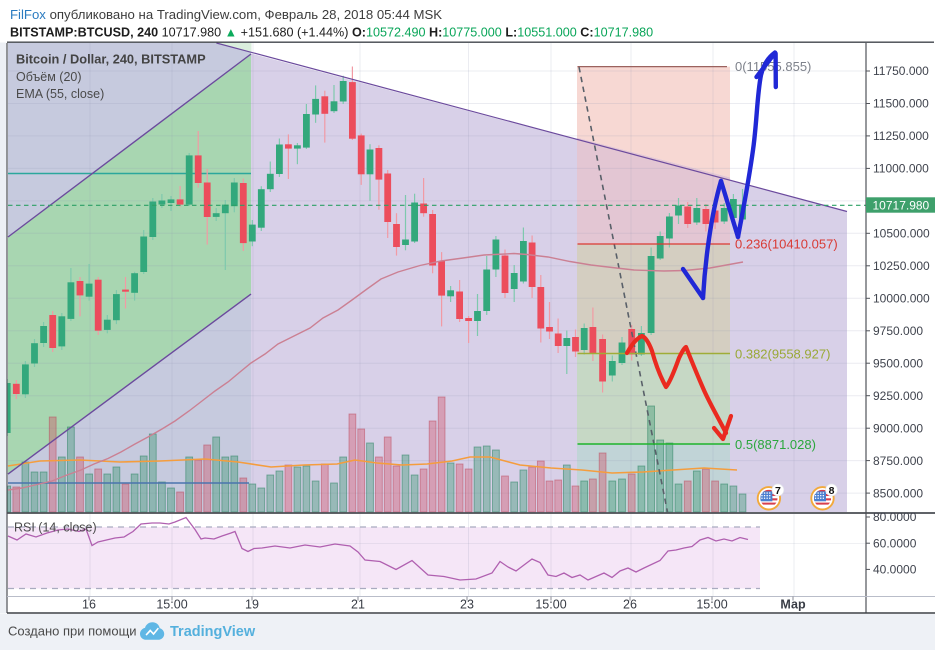  What do you see at coordinates (901, 136) in the screenshot?
I see `svg-text: 11250.000` at bounding box center [901, 136].